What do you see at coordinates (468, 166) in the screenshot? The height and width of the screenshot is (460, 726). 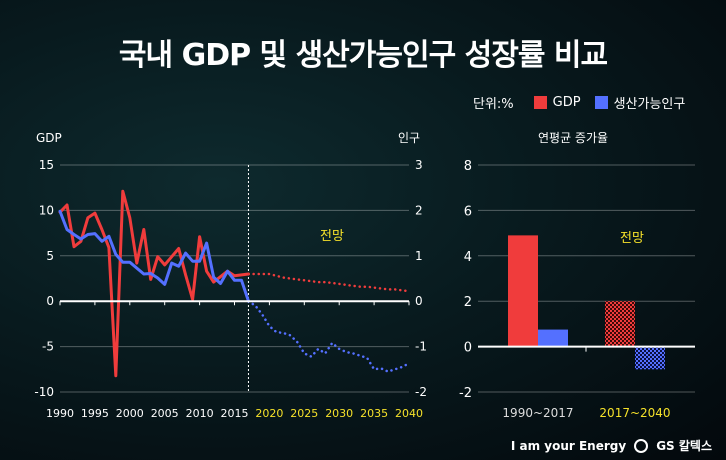 I see `y-tick: 8` at bounding box center [468, 166].